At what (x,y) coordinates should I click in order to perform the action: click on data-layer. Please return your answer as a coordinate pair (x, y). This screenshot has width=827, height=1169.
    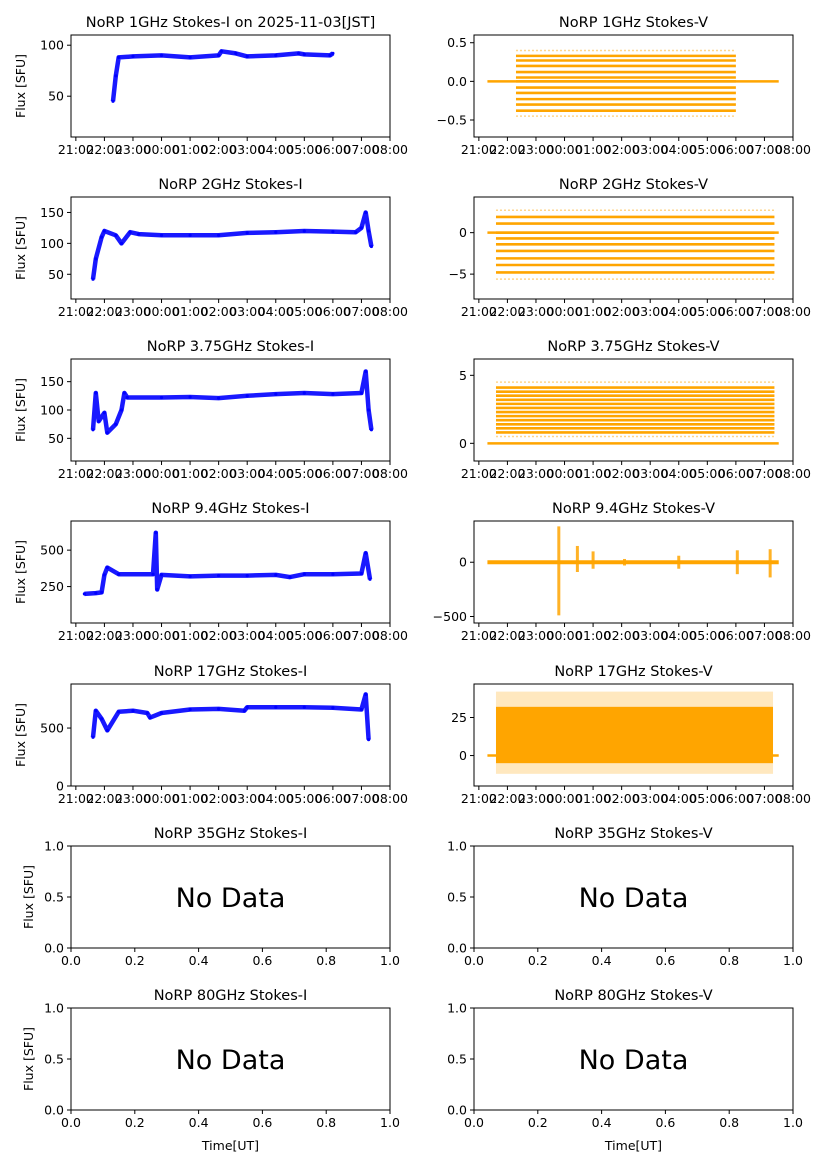
    Looking at the image, I should click on (633, 571).